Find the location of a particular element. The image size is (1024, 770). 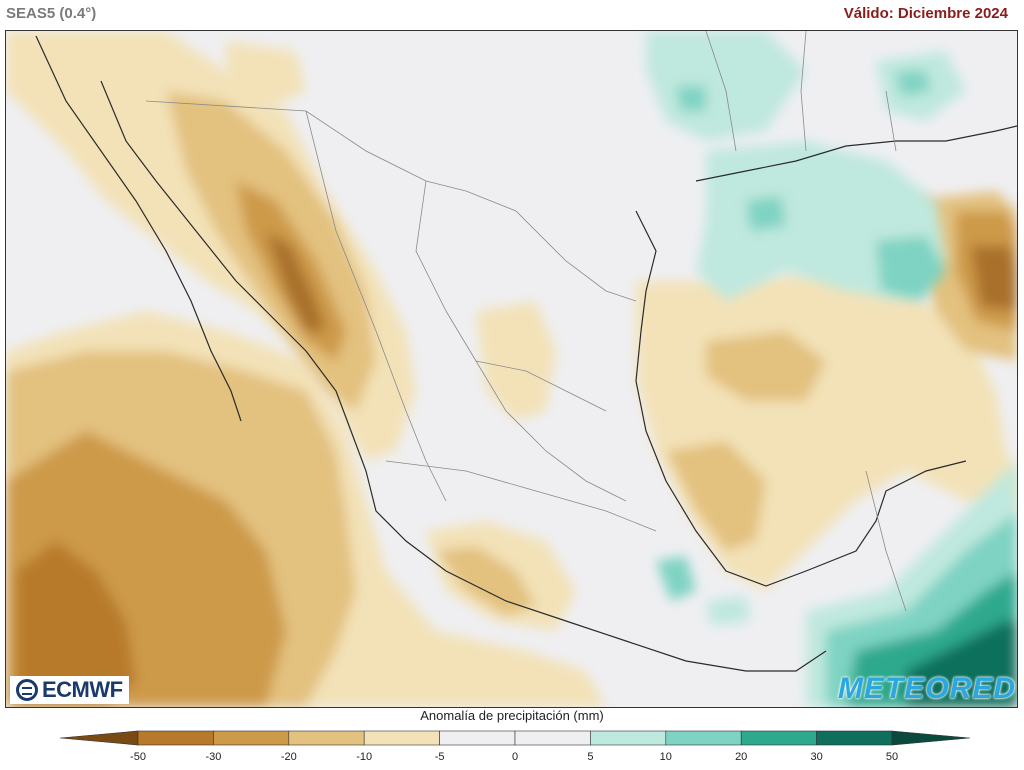

header: SEAS5 (0.4°) Válido: Diciembre 2024 is located at coordinates (512, 15).